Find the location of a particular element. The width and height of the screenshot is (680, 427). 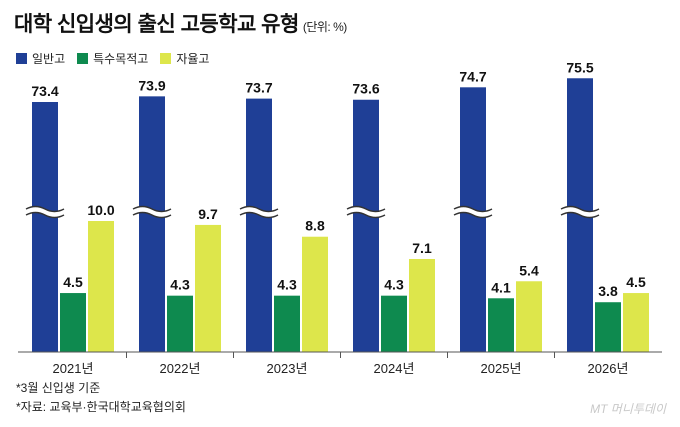

value-label-general-4: 74.7 is located at coordinates (472, 76).